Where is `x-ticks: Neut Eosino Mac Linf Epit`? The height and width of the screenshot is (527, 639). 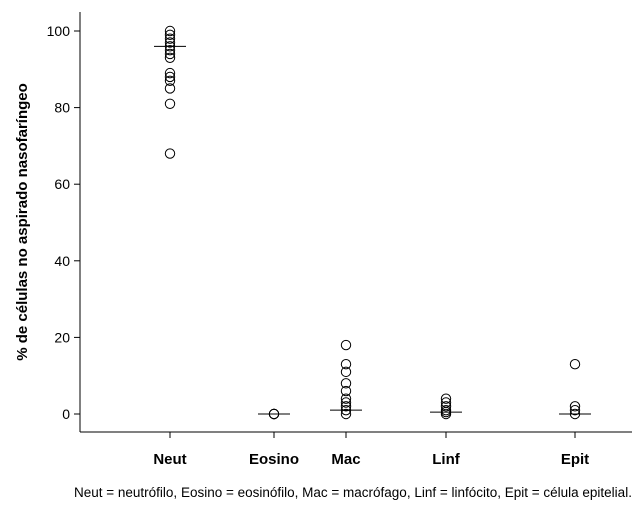 x-ticks: Neut Eosino Mac Linf Epit is located at coordinates (371, 450).